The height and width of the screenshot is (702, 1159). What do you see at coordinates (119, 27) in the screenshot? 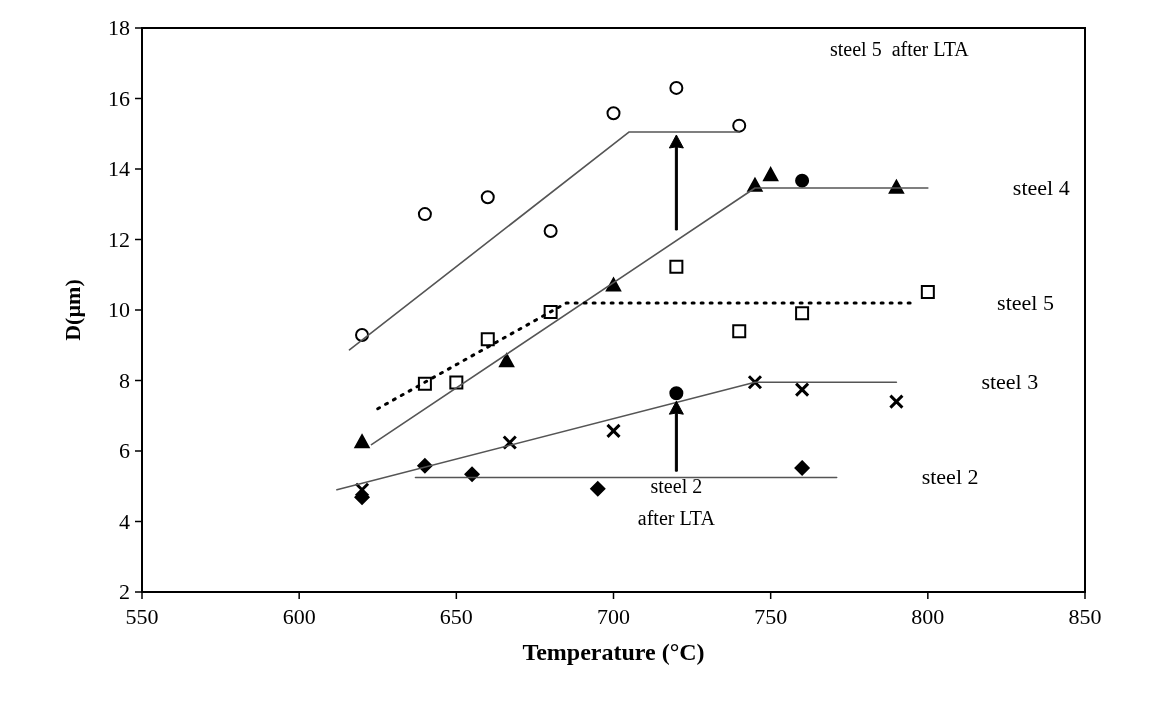
I see `y-tick-label: 18` at bounding box center [119, 27].